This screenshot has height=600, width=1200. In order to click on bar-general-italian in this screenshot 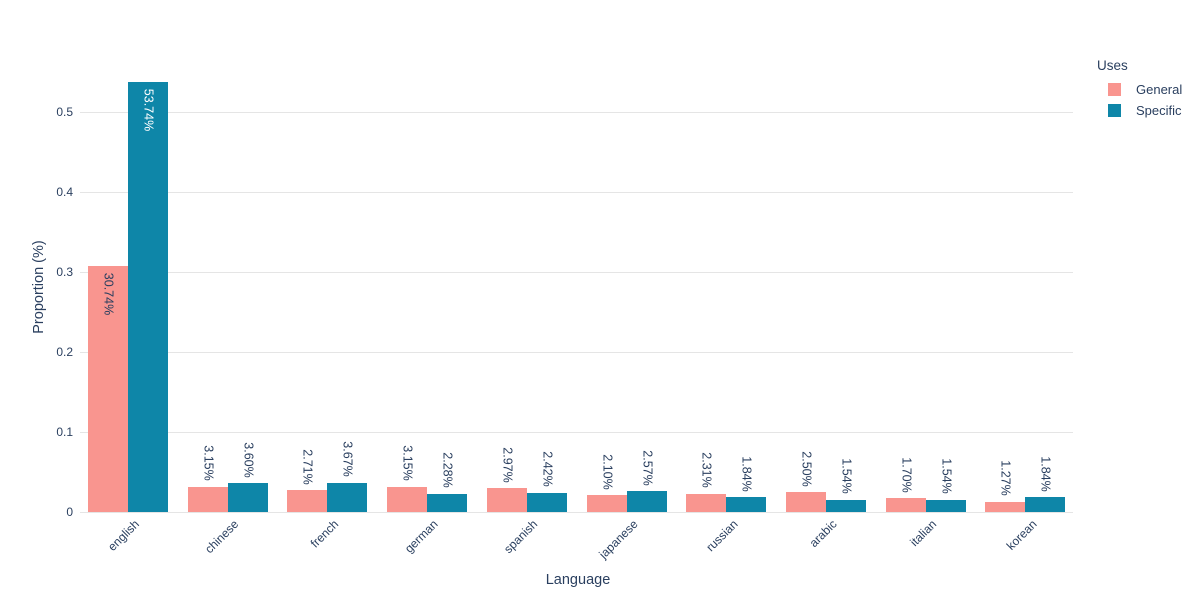, I will do `click(905, 505)`.